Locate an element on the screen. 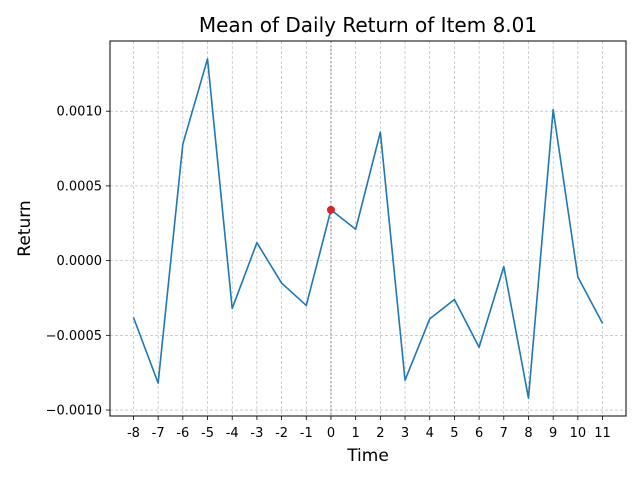  x-tick-label: -5 is located at coordinates (207, 433).